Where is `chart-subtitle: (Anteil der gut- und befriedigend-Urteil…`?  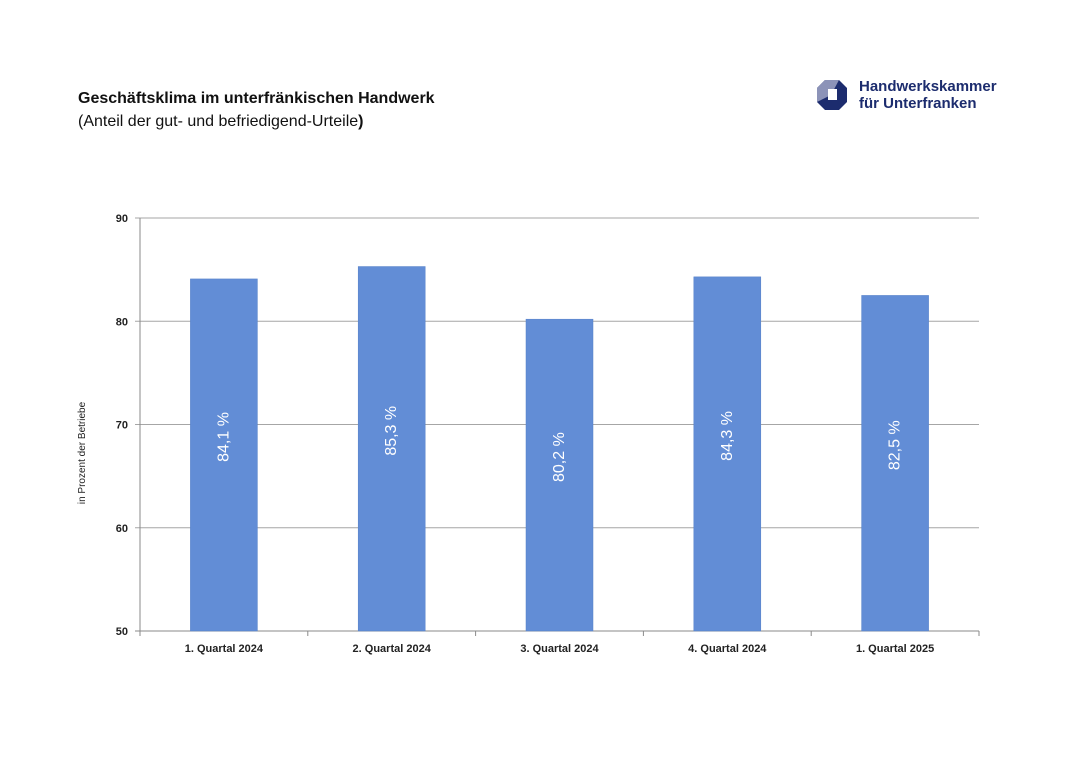
chart-subtitle: (Anteil der gut- und befriedigend-Urteil… is located at coordinates (220, 122).